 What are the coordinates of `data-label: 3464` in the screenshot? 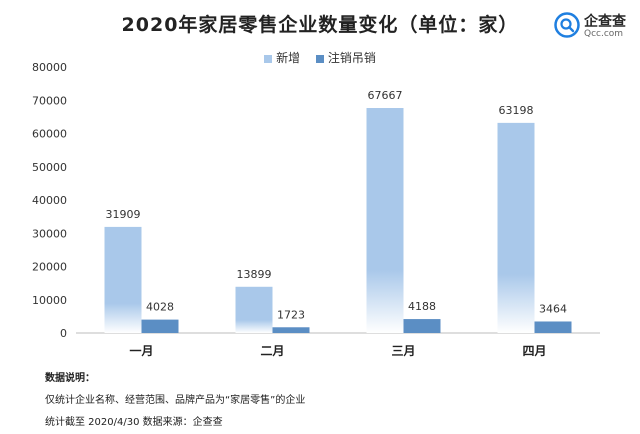 It's located at (553, 308).